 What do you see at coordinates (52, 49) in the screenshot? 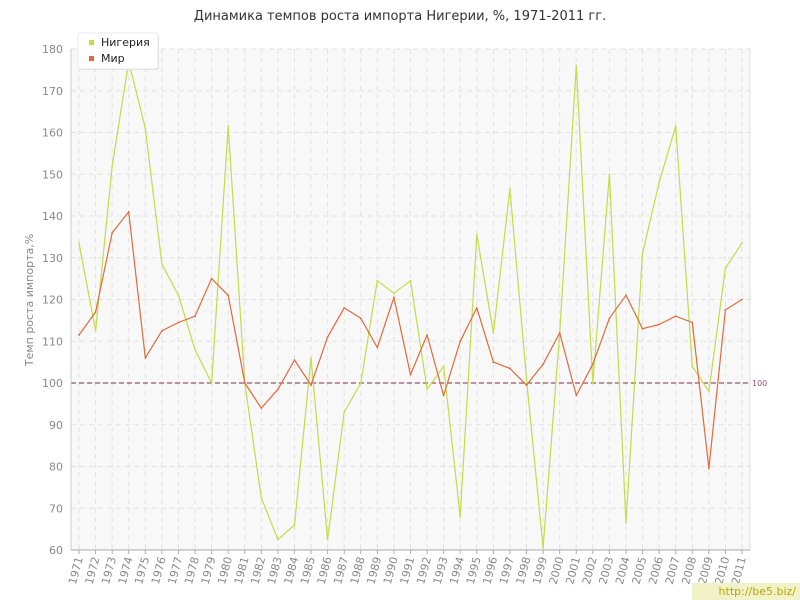
I see `y-tick-label: 180` at bounding box center [52, 49].